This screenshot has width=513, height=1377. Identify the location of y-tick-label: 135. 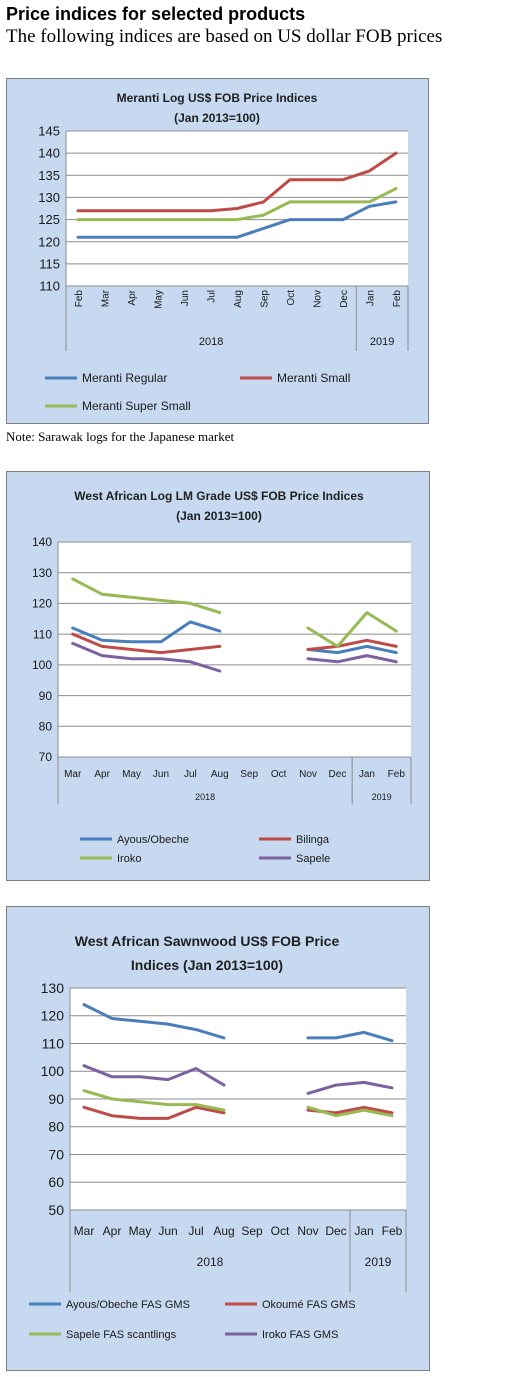
(49, 175).